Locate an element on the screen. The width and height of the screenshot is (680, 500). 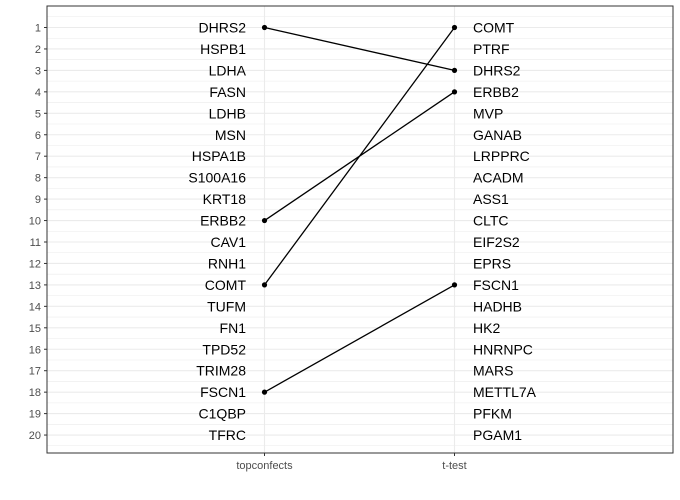
gene-label-ttest: PFKM is located at coordinates (492, 414).